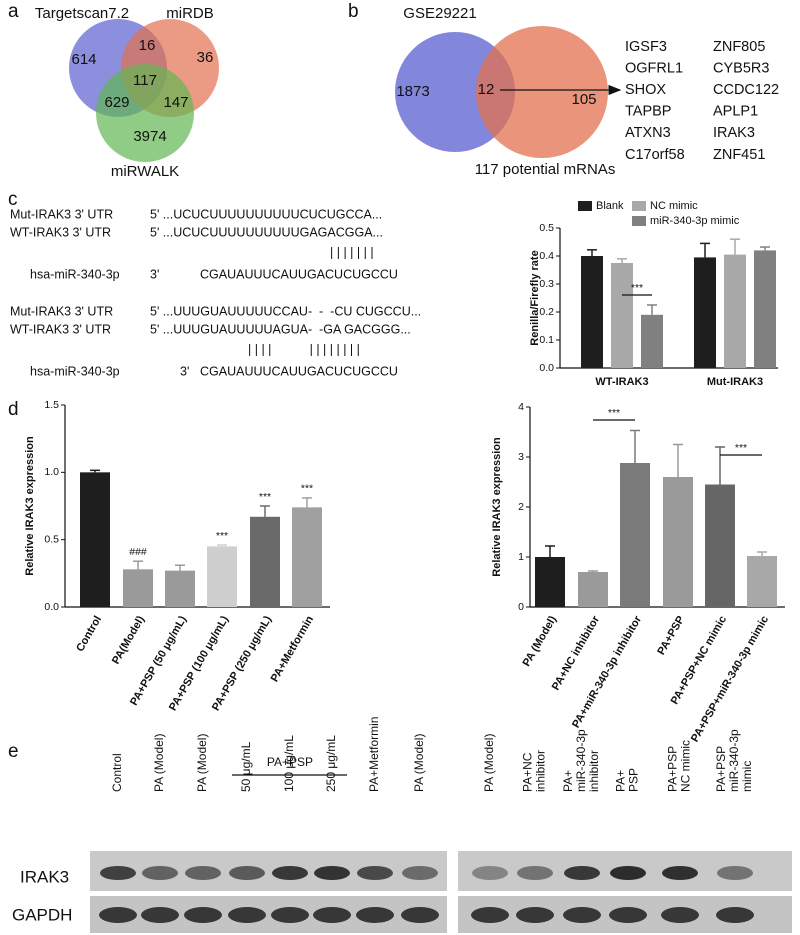 The height and width of the screenshot is (935, 800). Describe the element at coordinates (746, 90) in the screenshot. I see `gene-name: CCDC122` at that location.